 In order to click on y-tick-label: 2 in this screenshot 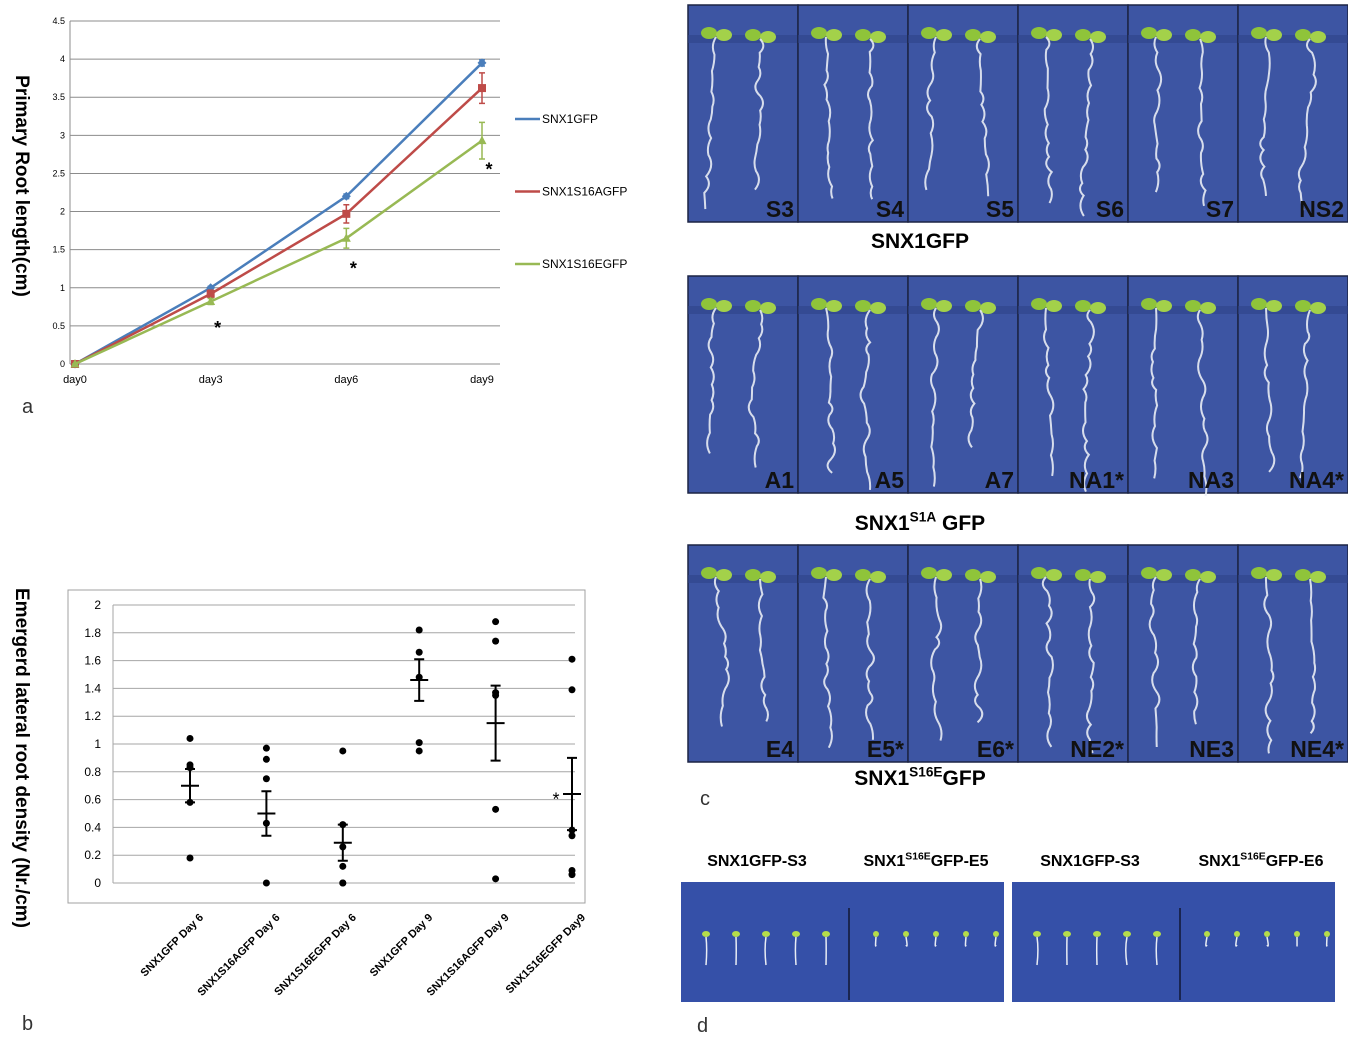, I will do `click(97, 605)`.